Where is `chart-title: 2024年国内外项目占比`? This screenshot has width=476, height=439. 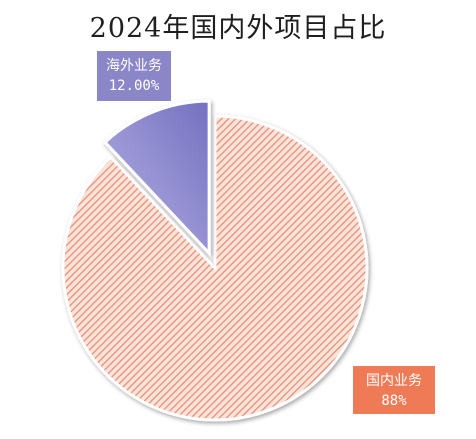
chart-title: 2024年国内外项目占比 is located at coordinates (238, 28).